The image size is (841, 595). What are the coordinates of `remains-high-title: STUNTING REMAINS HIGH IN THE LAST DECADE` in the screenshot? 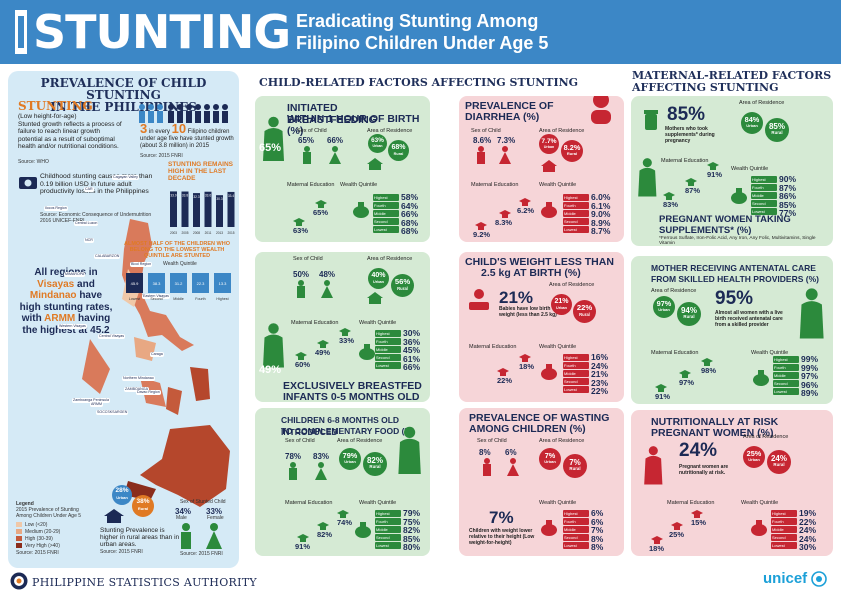 It's located at (200, 171).